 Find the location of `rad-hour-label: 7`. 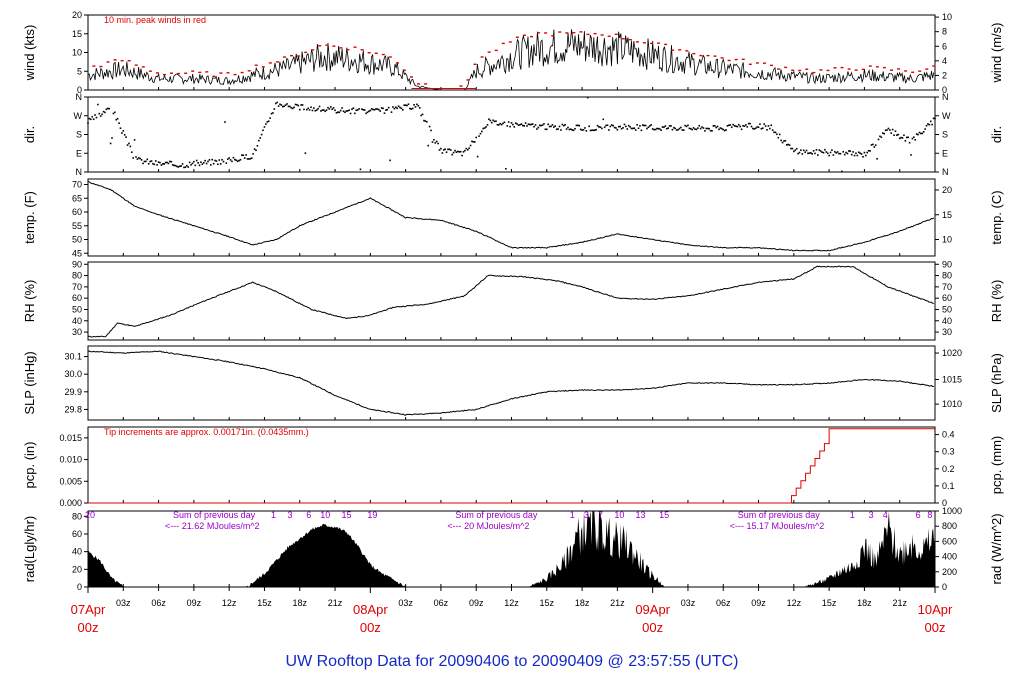

rad-hour-label: 7 is located at coordinates (600, 515).